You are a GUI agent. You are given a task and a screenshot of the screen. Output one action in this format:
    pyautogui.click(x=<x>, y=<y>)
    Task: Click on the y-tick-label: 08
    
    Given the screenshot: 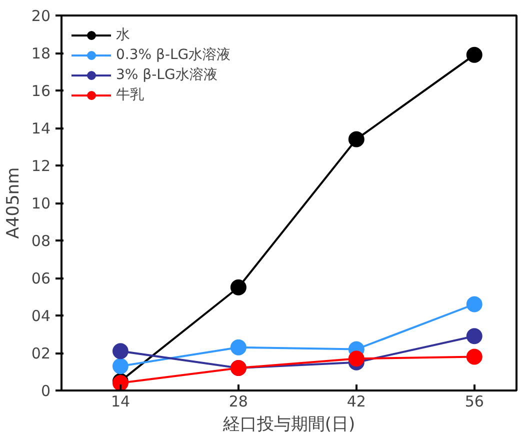 What is the action you would take?
    pyautogui.click(x=41, y=241)
    